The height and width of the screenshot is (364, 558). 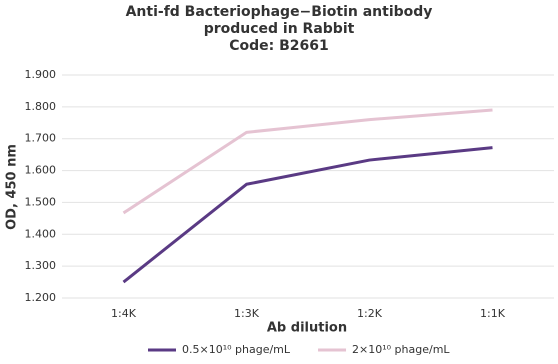 What do you see at coordinates (41, 265) in the screenshot?
I see `y-tick-label: 1.300` at bounding box center [41, 265].